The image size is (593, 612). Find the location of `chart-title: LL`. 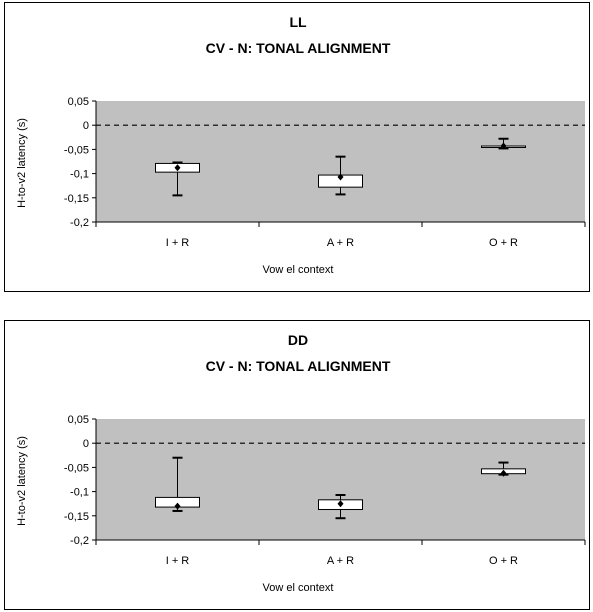

chart-title: LL is located at coordinates (298, 22).